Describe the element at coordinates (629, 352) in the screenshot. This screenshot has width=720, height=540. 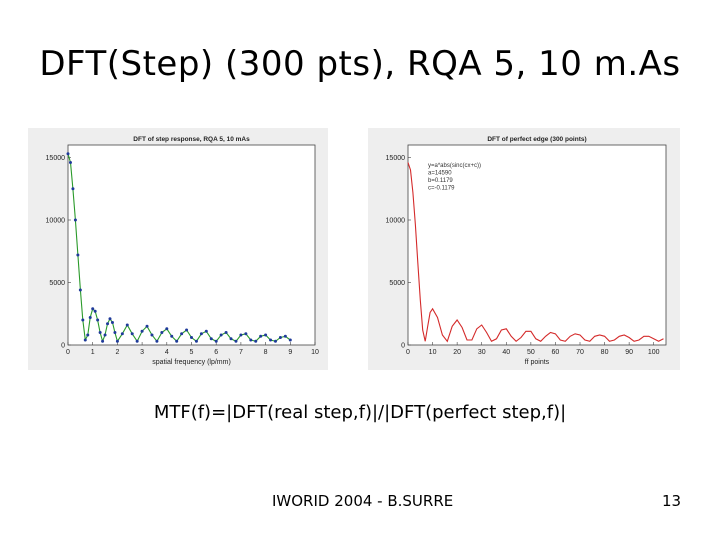
I see `x-tick-label: 90` at that location.